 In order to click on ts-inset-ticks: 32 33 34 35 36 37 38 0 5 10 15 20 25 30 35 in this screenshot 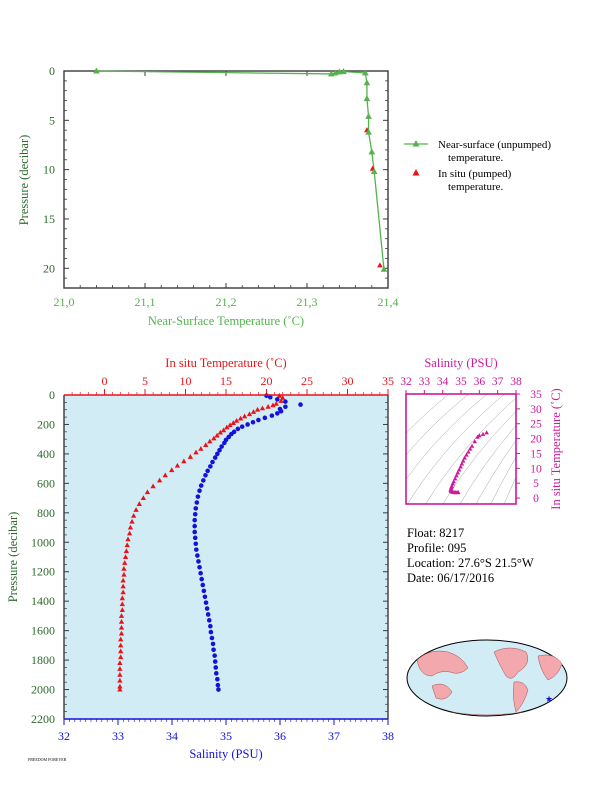, I will do `click(471, 440)`.